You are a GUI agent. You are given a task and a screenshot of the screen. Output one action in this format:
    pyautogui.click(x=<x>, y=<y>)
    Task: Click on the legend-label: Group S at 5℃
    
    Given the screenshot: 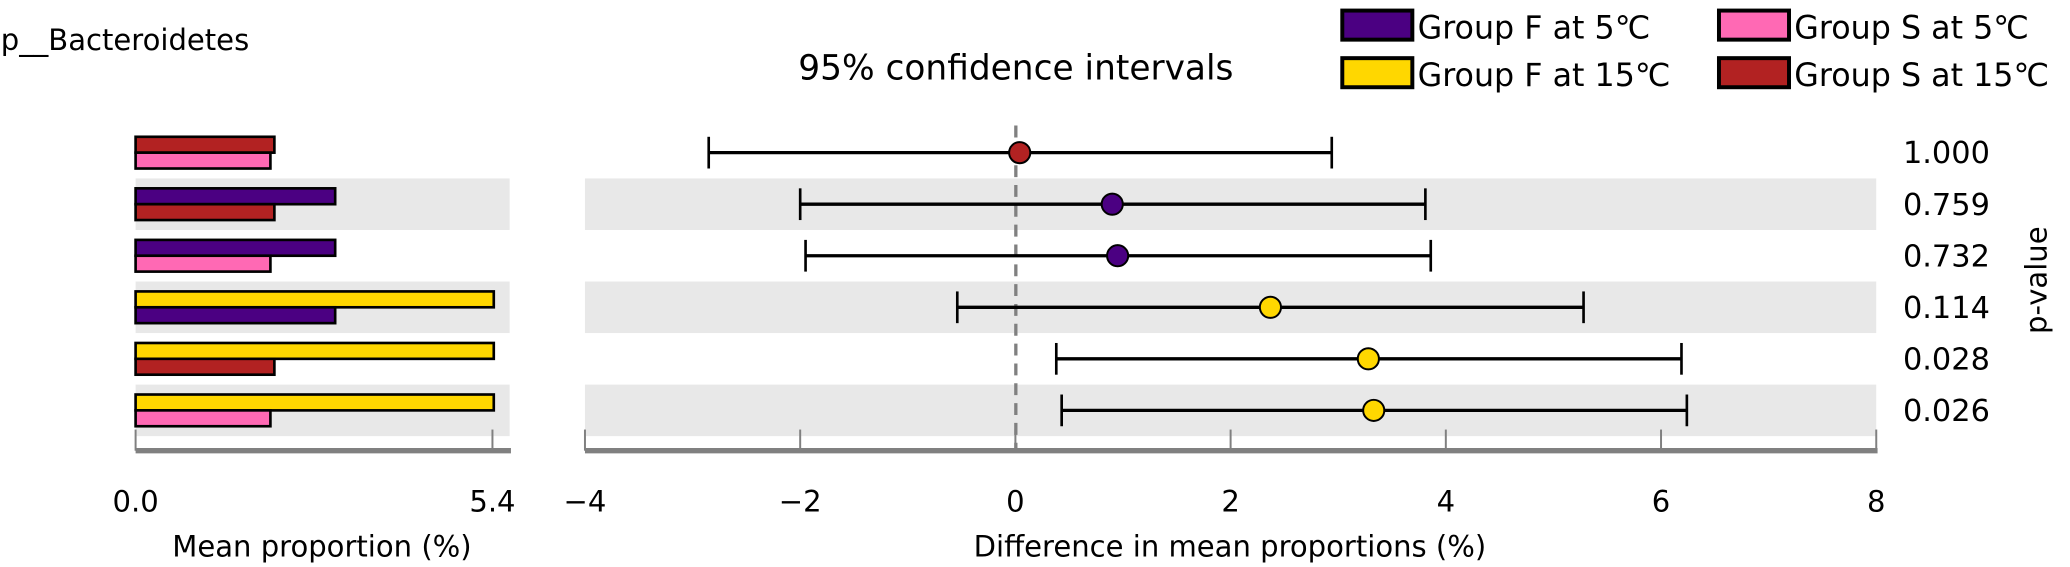 What is the action you would take?
    pyautogui.click(x=1911, y=28)
    